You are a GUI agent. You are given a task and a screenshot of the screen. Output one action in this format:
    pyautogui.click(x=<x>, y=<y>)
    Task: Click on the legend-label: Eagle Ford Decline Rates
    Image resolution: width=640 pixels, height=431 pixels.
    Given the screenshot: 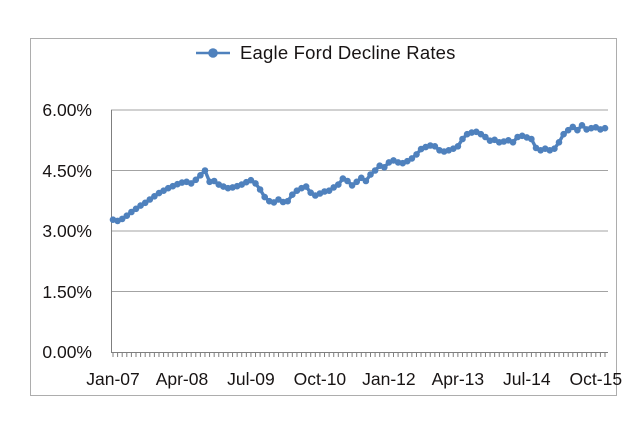 What is the action you would take?
    pyautogui.click(x=348, y=52)
    